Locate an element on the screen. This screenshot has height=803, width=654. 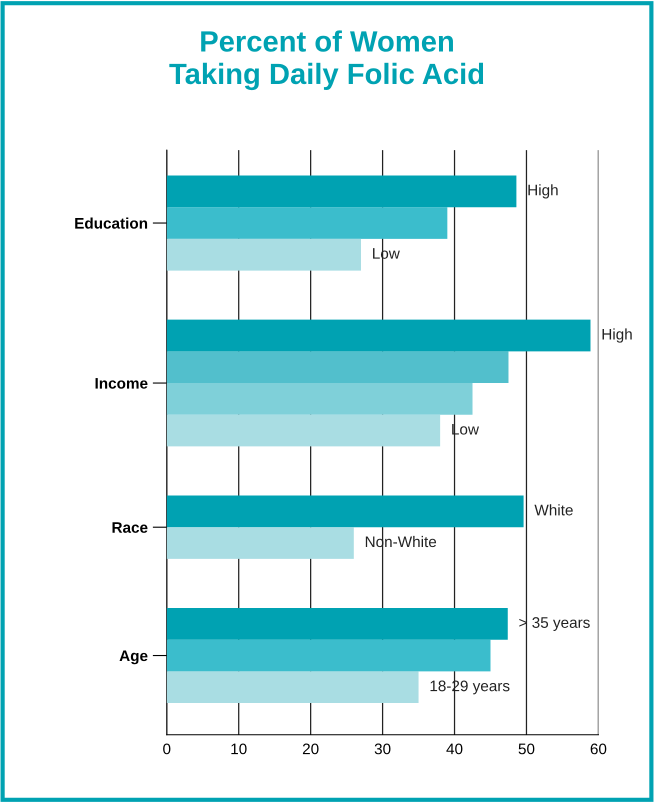
x-tick-label: 10 is located at coordinates (239, 748).